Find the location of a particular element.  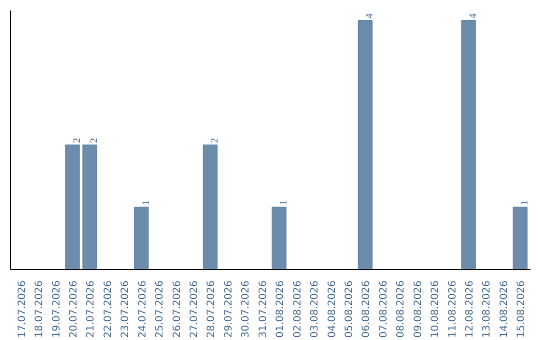

x-tick-label: 28.07.2026 is located at coordinates (212, 309).